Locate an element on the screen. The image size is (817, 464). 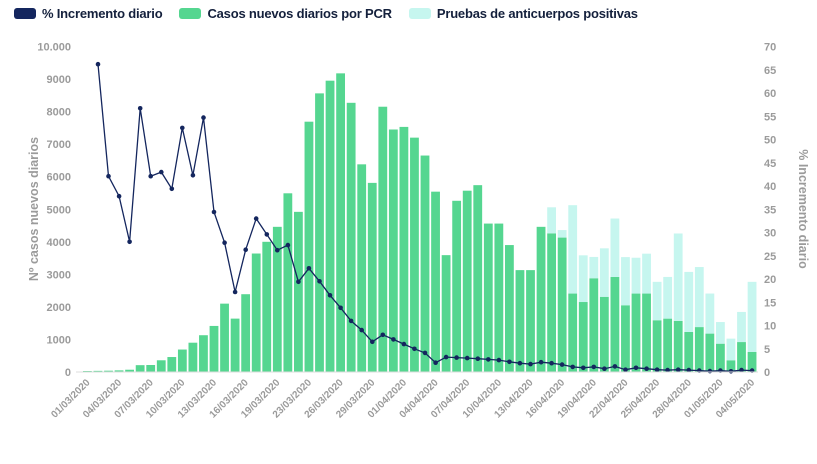
legend-item-incremento: % Incremento diario is located at coordinates (88, 13).